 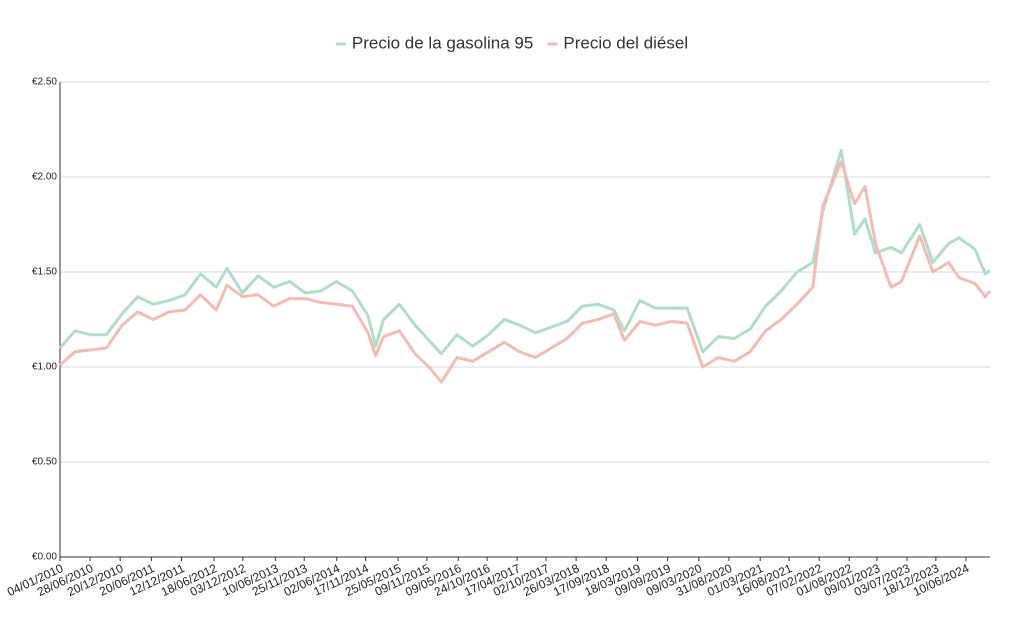 I want to click on y-tick-label: €2.50, so click(x=44, y=82).